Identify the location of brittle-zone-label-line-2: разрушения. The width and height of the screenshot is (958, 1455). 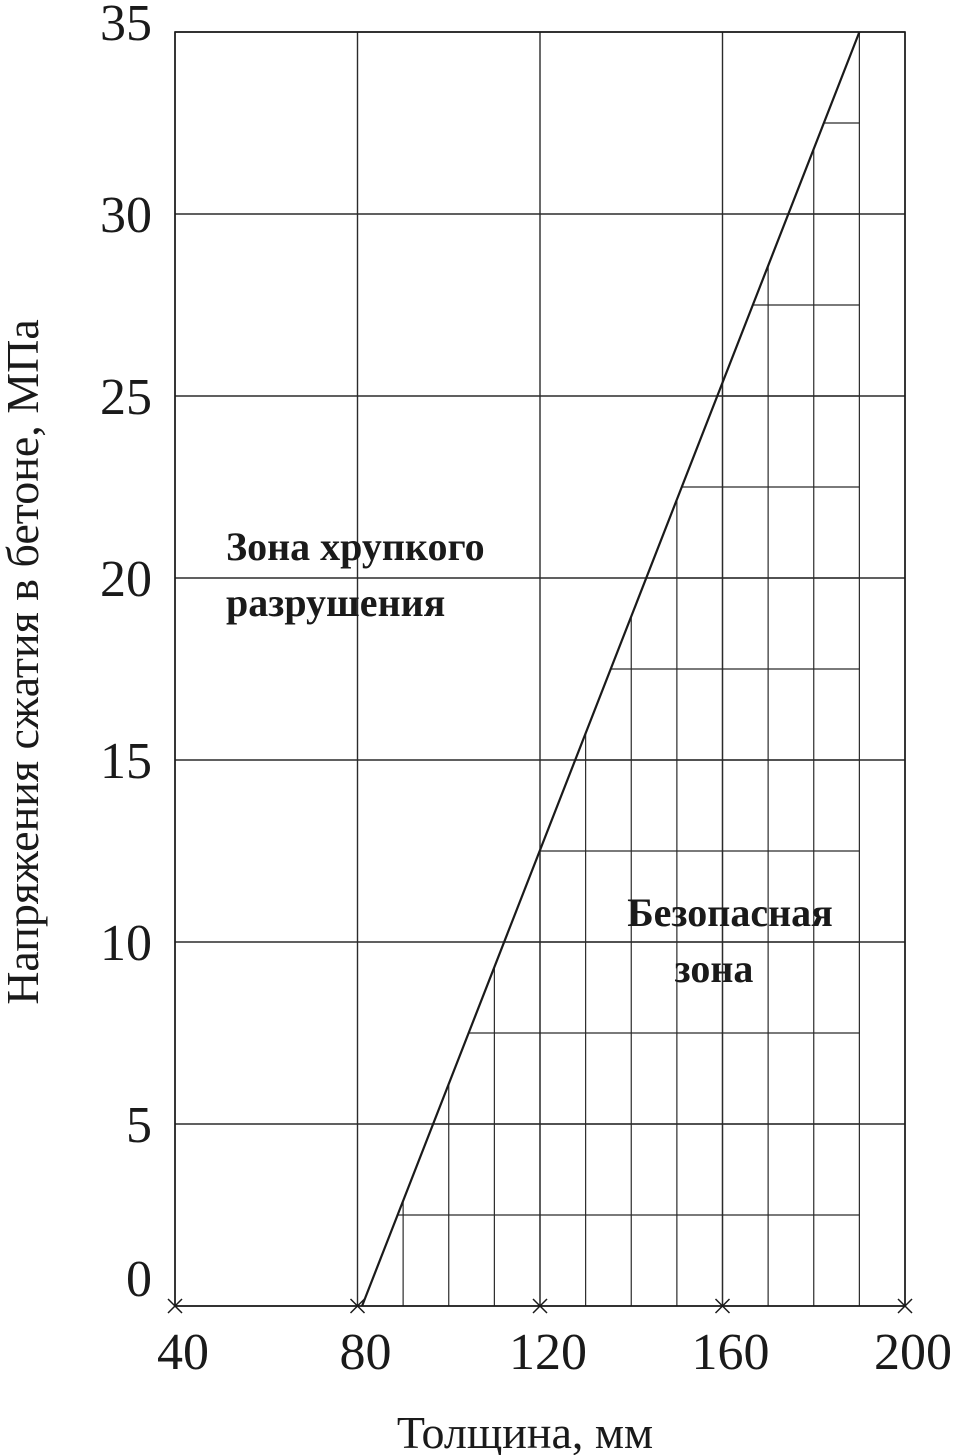
(335, 602).